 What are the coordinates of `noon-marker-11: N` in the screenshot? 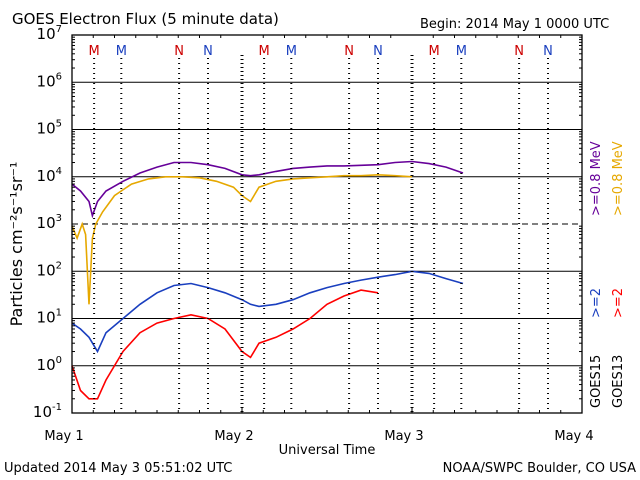 It's located at (548, 51).